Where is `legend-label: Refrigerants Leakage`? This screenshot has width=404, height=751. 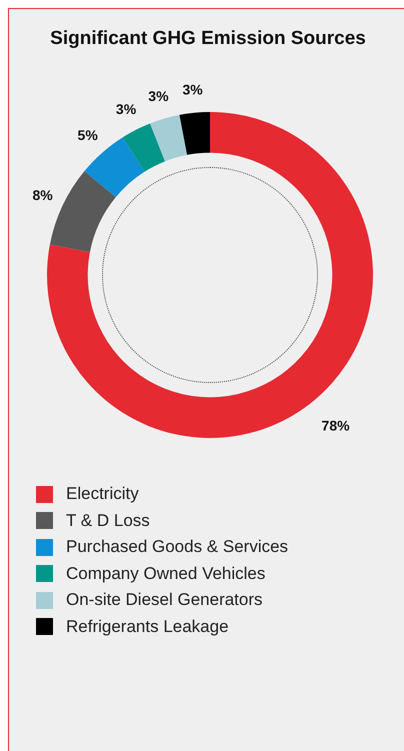 legend-label: Refrigerants Leakage is located at coordinates (147, 626).